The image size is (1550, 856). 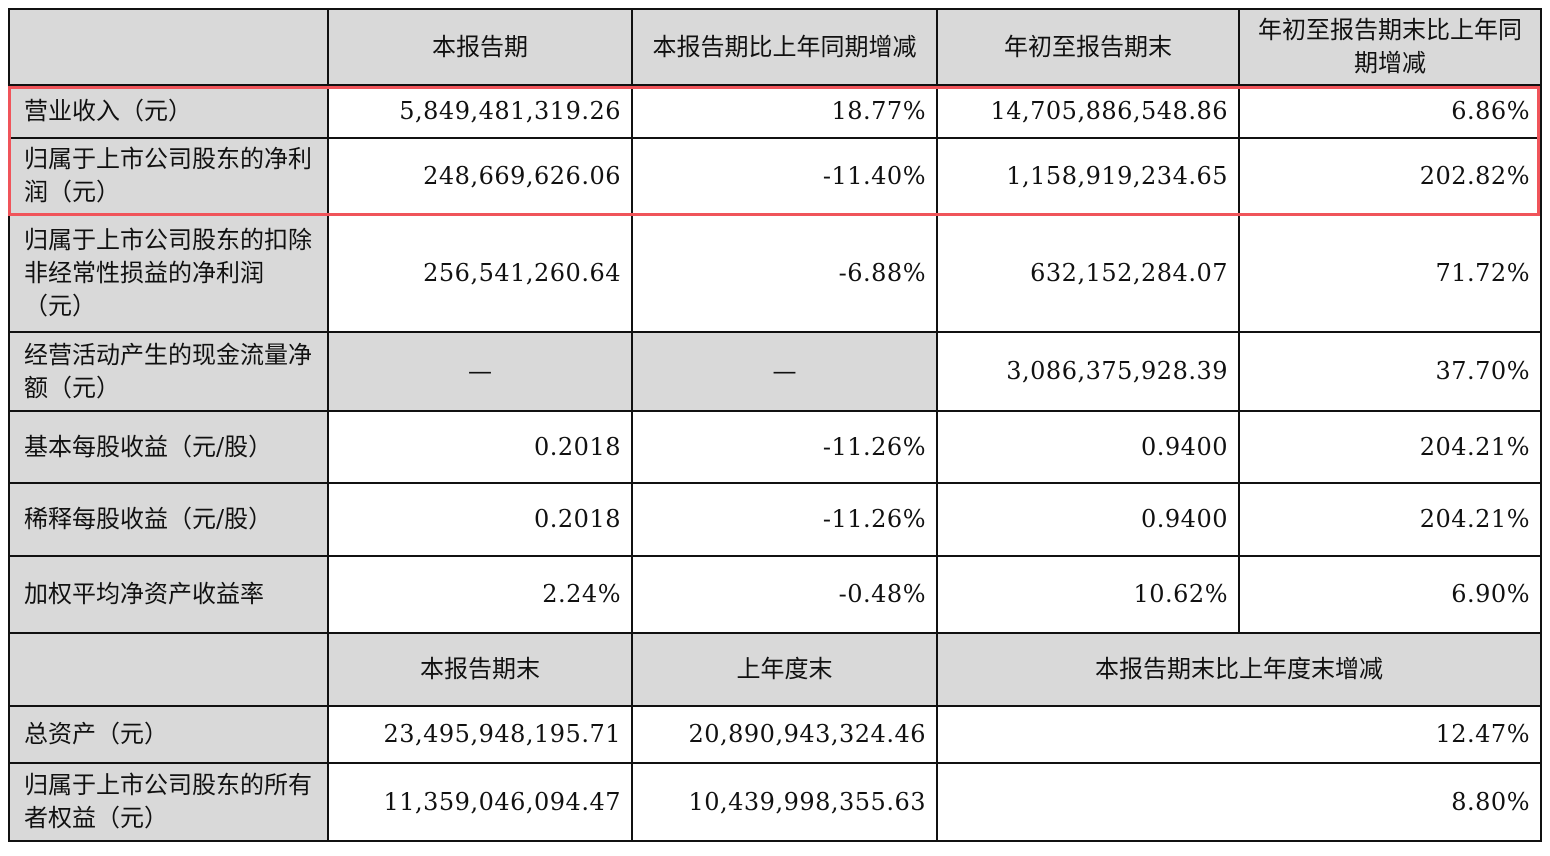 I want to click on cell: 23,495,948,195.71, so click(x=480, y=734).